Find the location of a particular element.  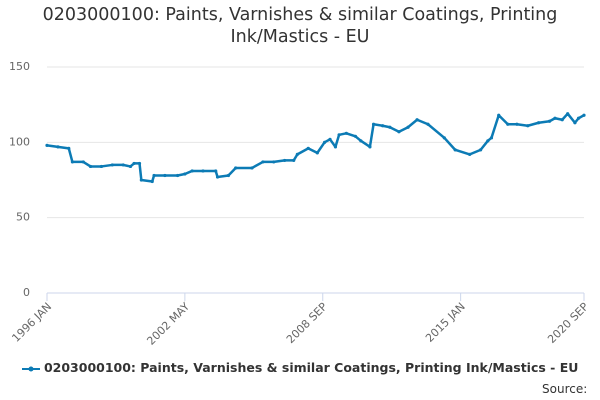

legend-marker is located at coordinates (30, 368).